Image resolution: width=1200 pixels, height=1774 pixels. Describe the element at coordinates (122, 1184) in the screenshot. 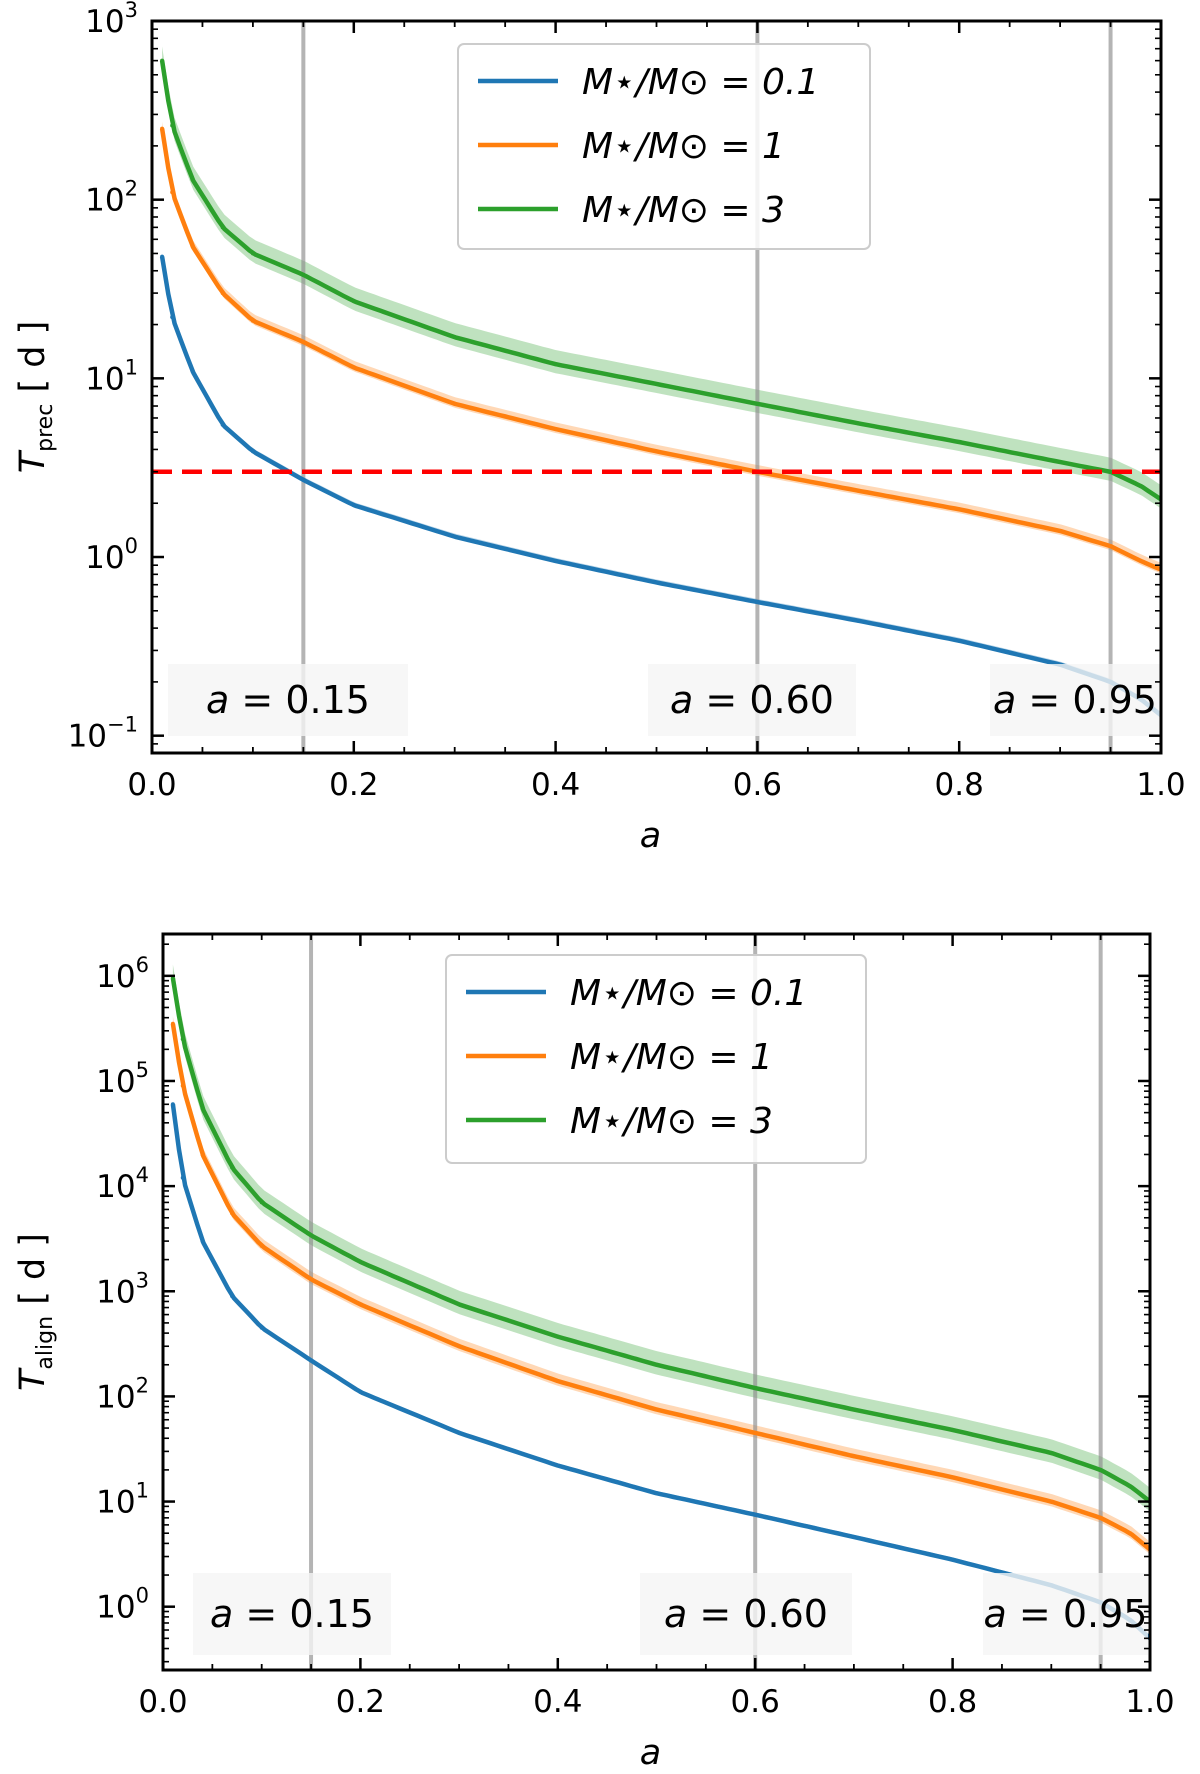

I see `y-tick-label: 10⁴` at that location.